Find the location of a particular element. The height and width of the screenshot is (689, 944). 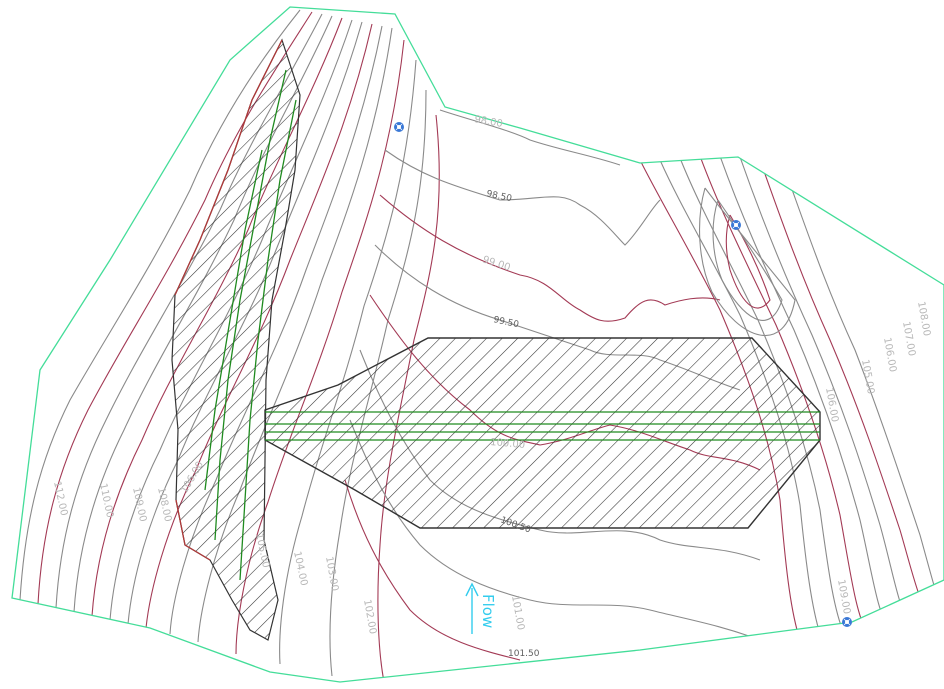

contour-label: 101.50 is located at coordinates (524, 654).